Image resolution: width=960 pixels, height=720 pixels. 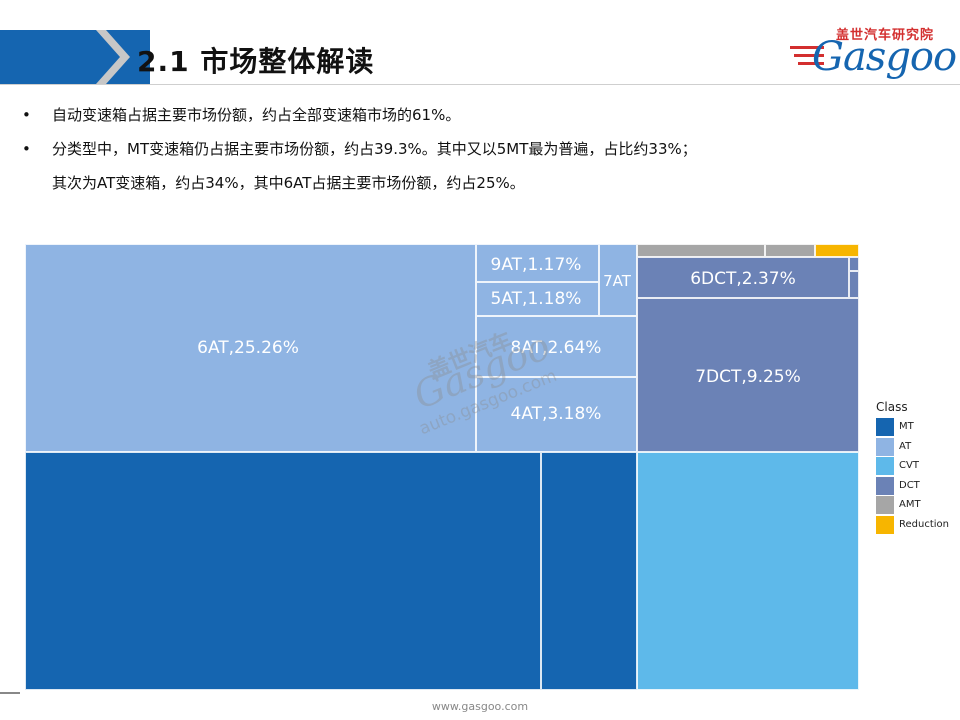 I want to click on treemap-cell-label: 6AT,25.26%, so click(x=248, y=348).